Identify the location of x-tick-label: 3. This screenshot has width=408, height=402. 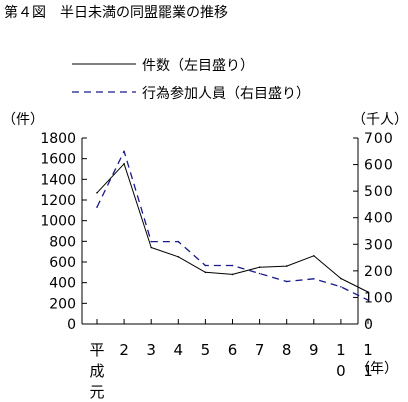
(151, 350).